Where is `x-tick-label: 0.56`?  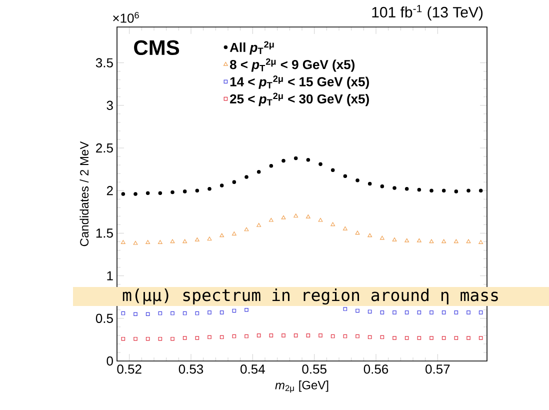
x-tick-label: 0.56 is located at coordinates (376, 369).